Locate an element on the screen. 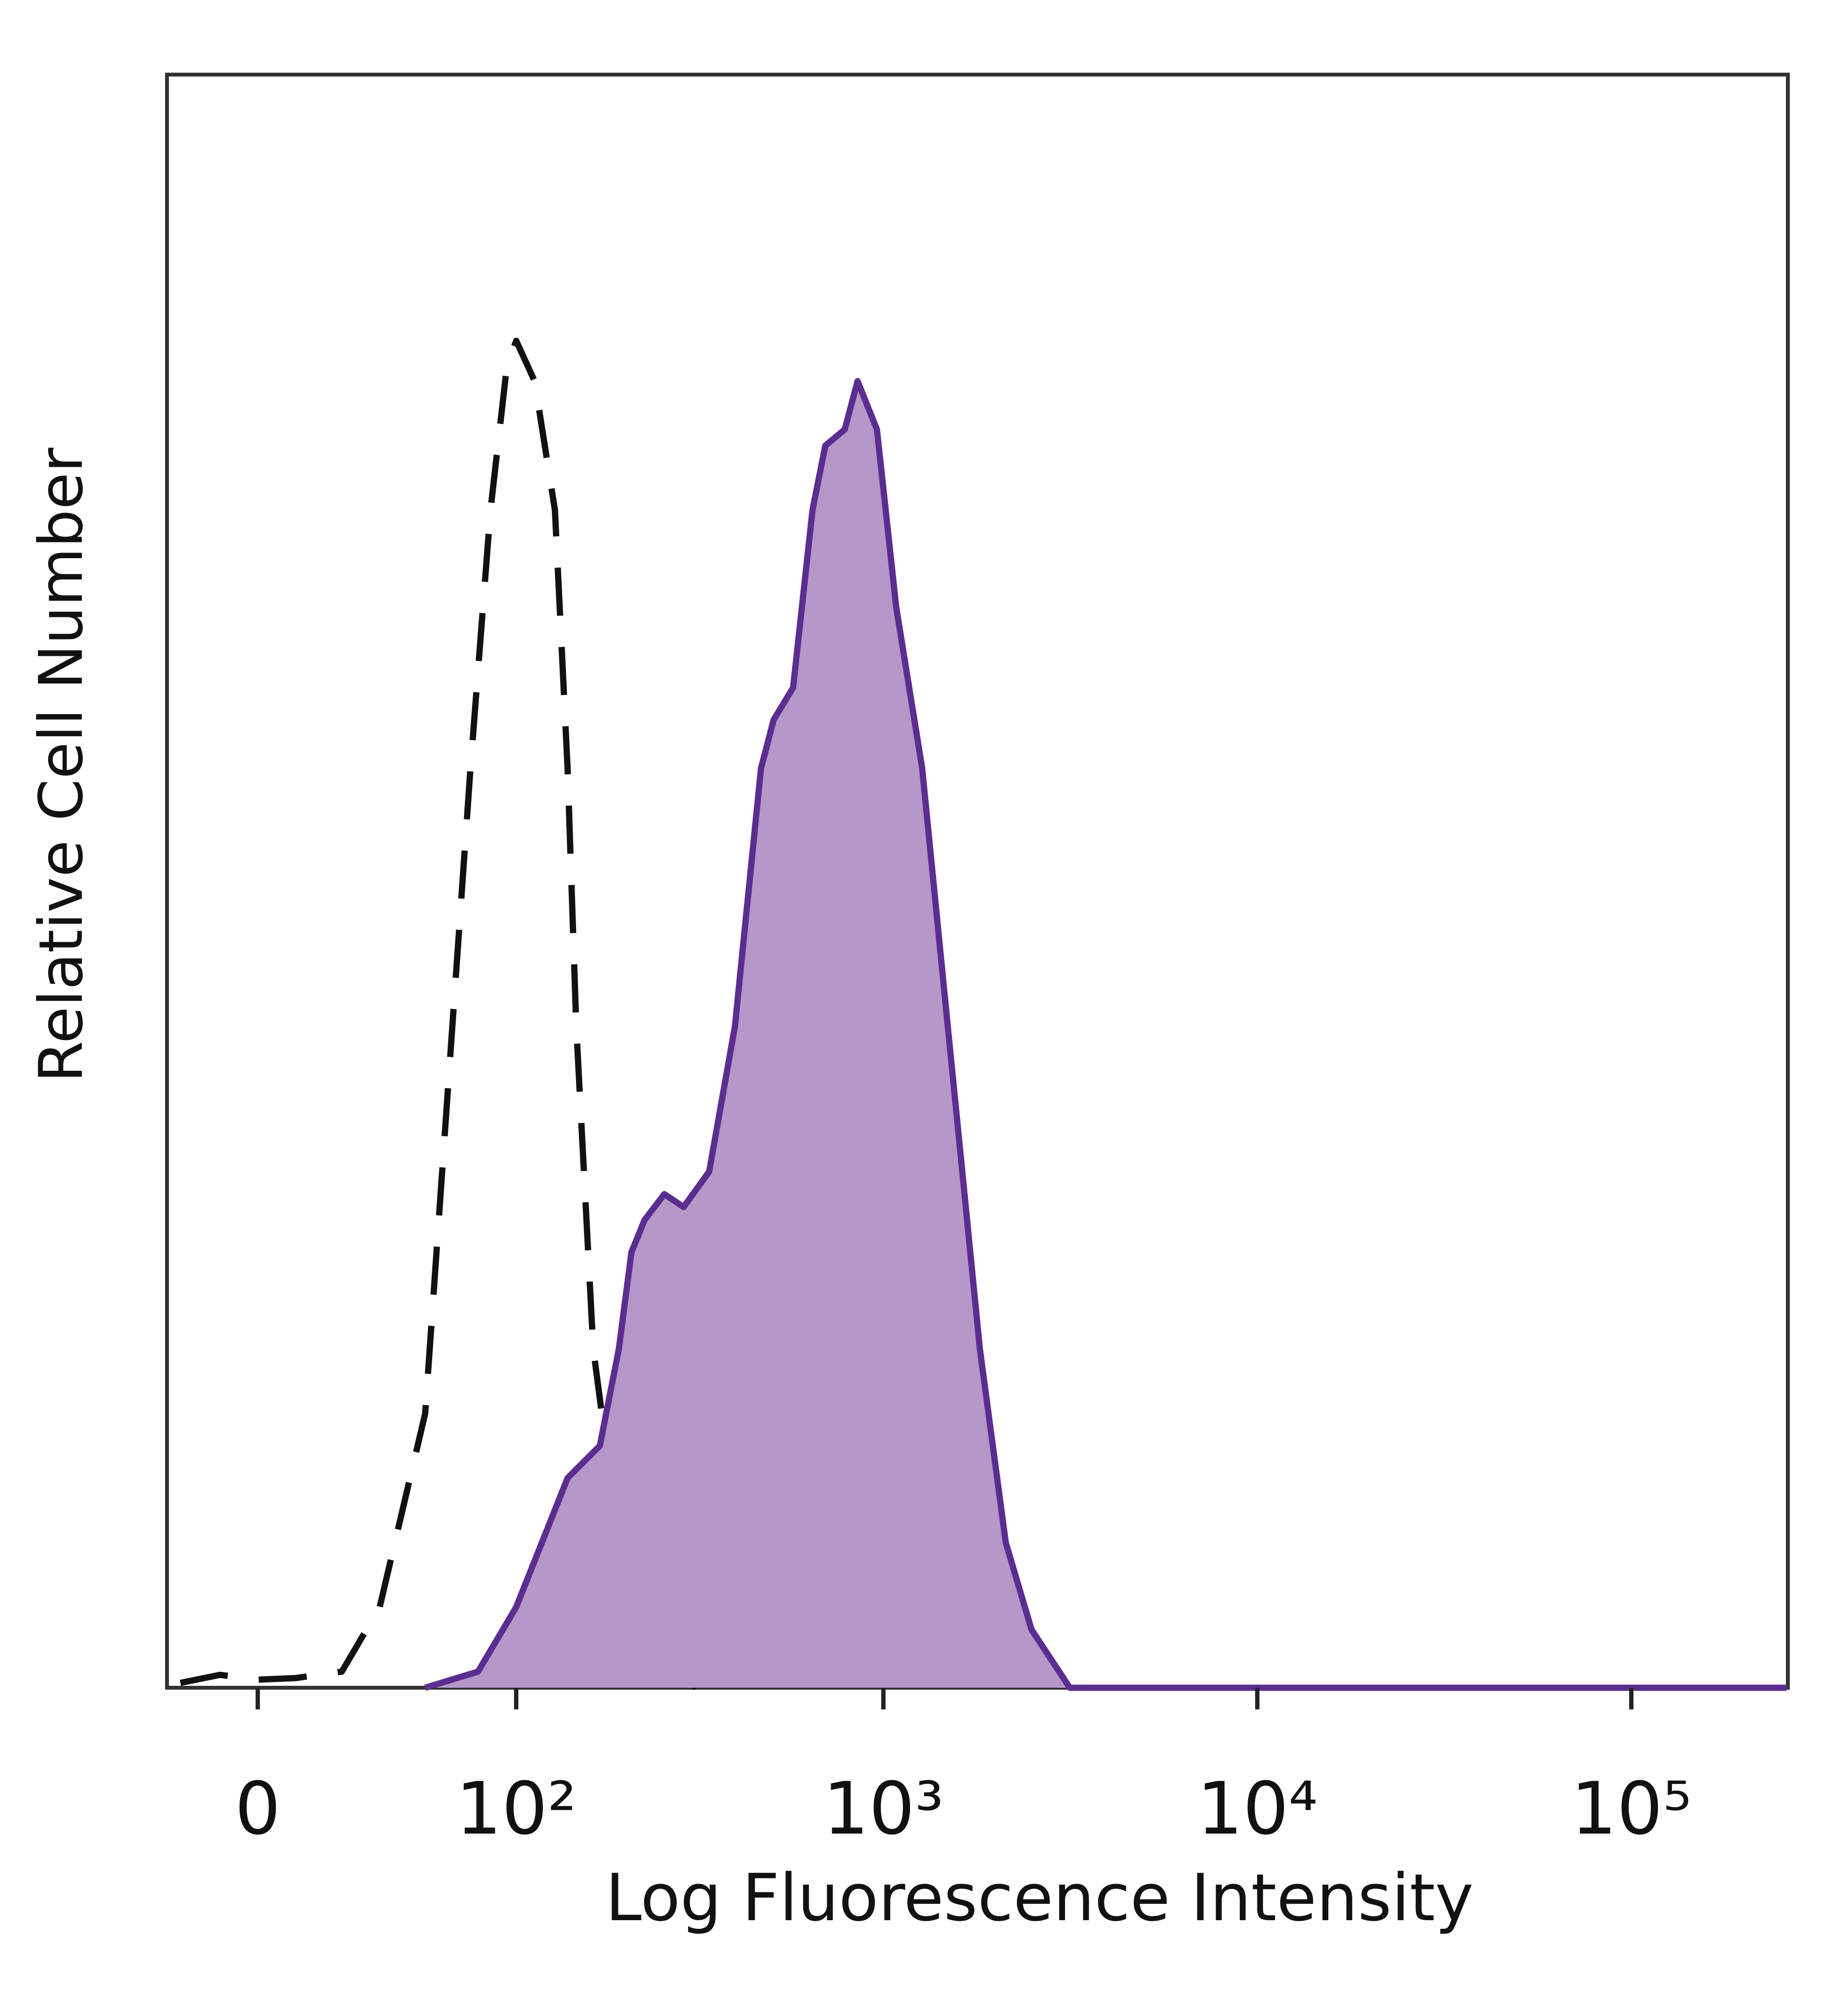 The width and height of the screenshot is (1848, 2002). x-tick-label: 0 is located at coordinates (258, 1809).